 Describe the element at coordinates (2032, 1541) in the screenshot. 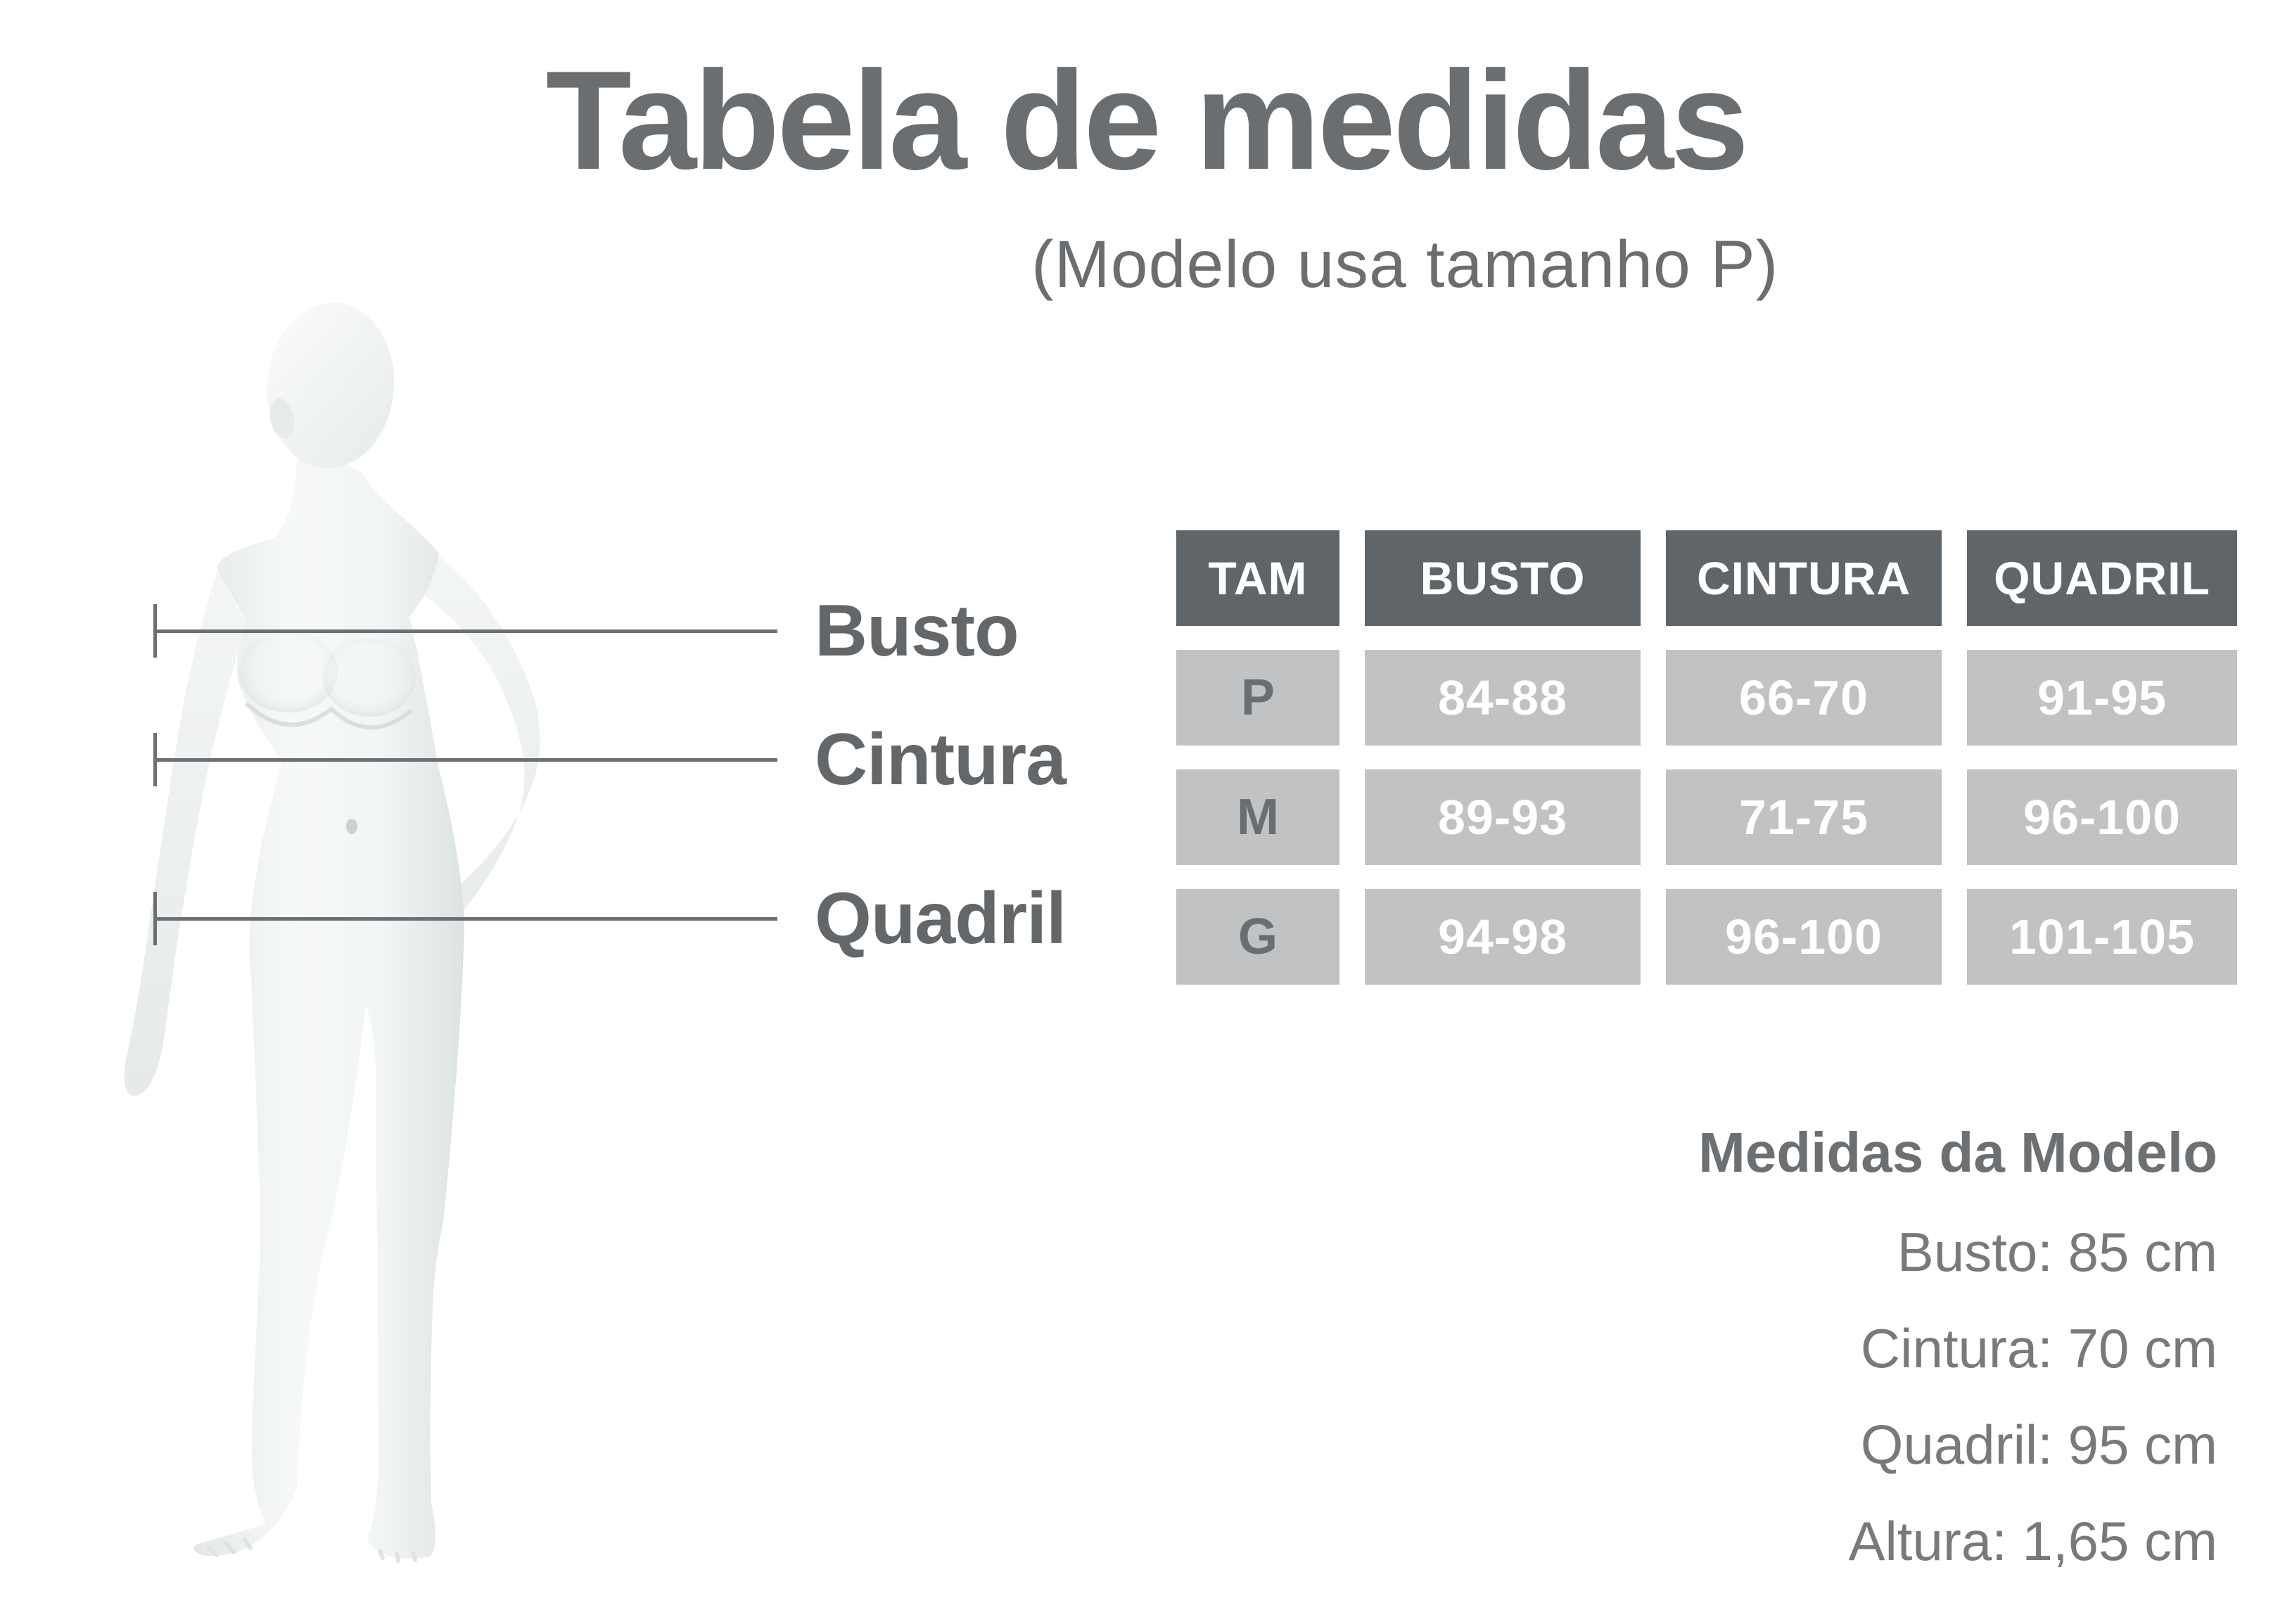

I see `model-measurement-altura: Altura: 1,65 cm` at that location.